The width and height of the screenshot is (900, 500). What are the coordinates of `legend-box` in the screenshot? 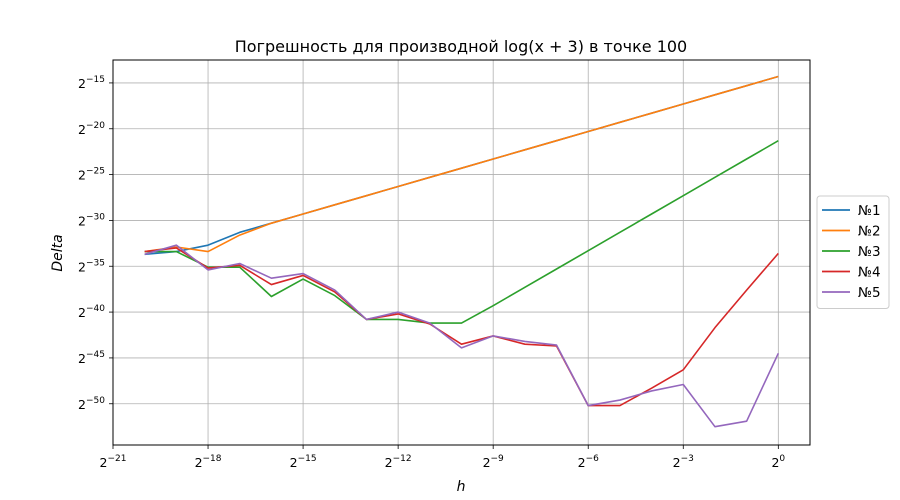 It's located at (853, 252).